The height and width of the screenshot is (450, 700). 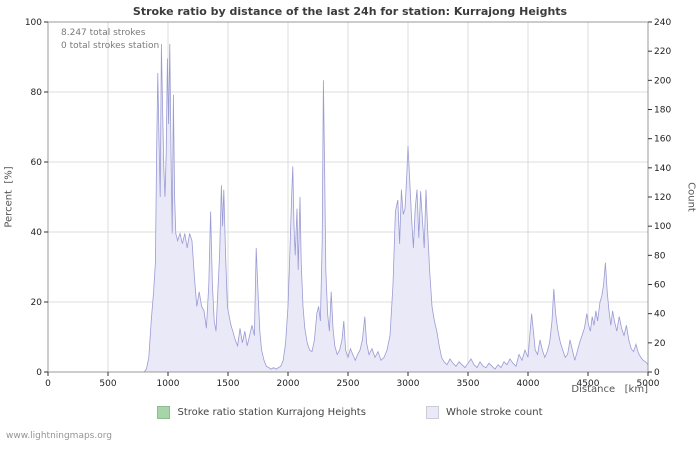 I want to click on legend-label-stroke-ratio: Stroke ratio station Kurrajong Heights, so click(x=271, y=412).